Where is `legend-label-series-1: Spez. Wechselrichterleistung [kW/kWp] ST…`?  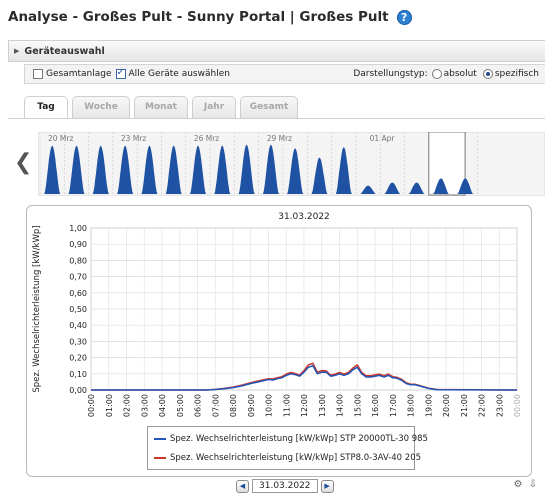
legend-label-series-1: Spez. Wechselrichterleistung [kW/kWp] ST… is located at coordinates (299, 439).